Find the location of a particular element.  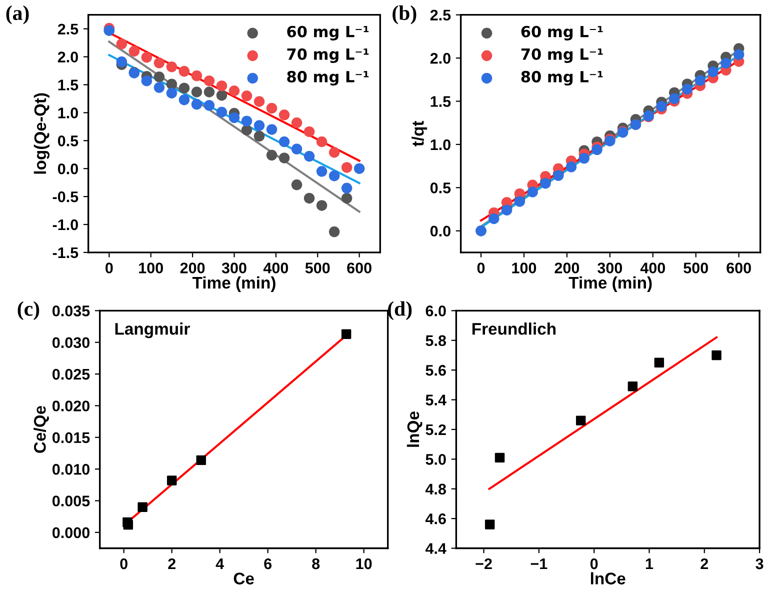

x-tick-label: 600 is located at coordinates (359, 268).